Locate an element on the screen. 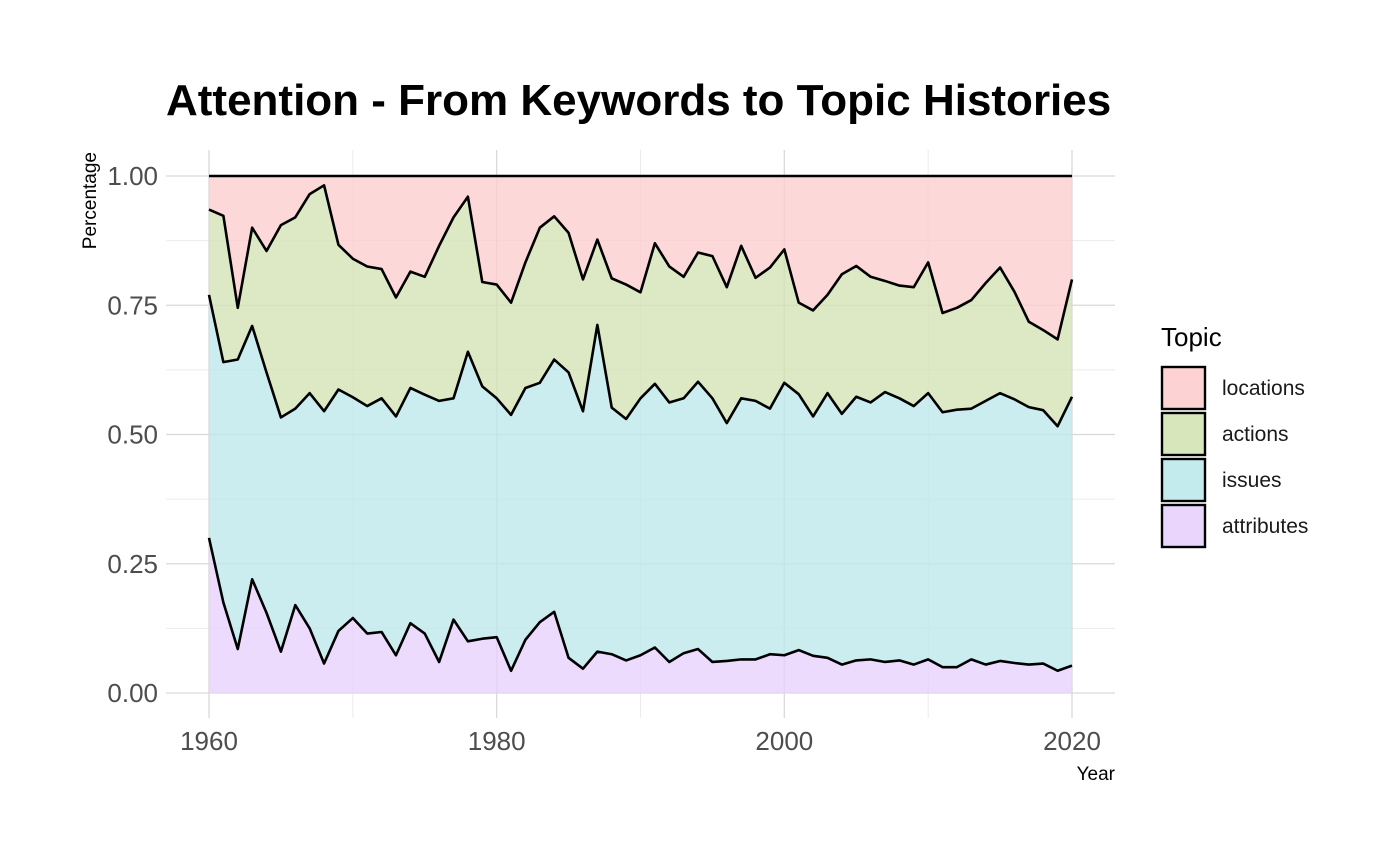 This screenshot has width=1400, height=865. line-issues-top is located at coordinates (640, 361).